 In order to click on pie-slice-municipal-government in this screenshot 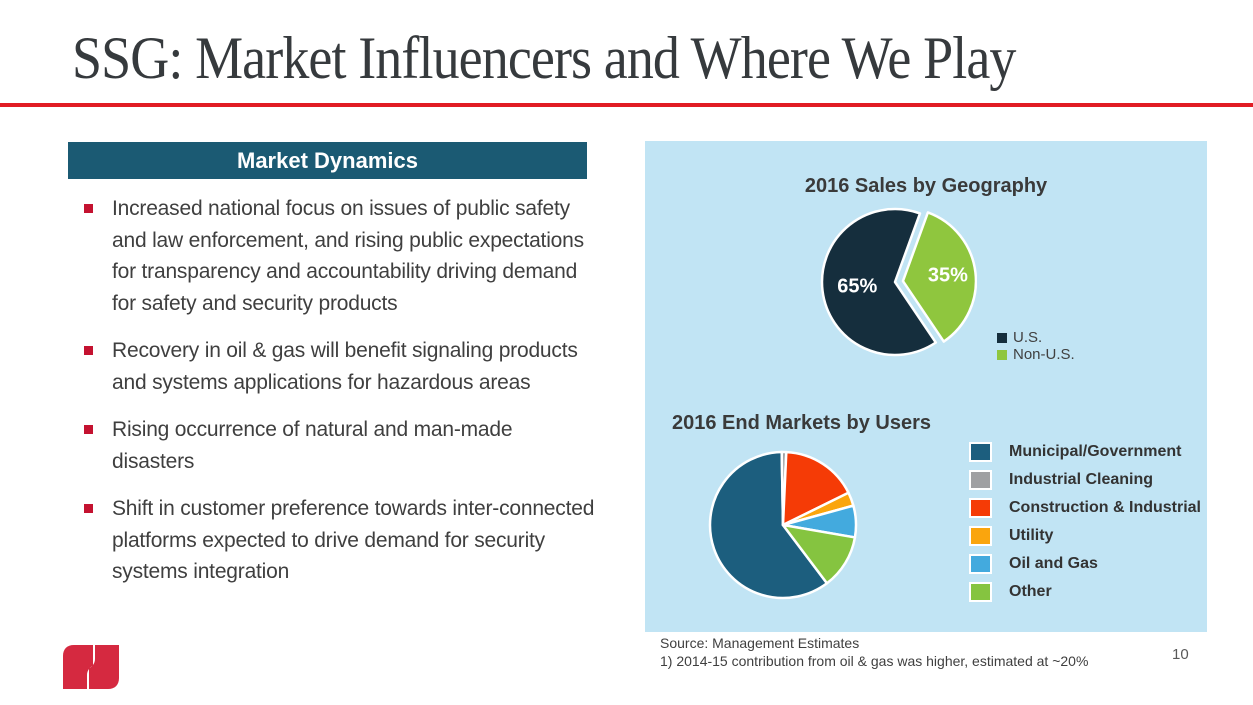, I will do `click(768, 525)`.